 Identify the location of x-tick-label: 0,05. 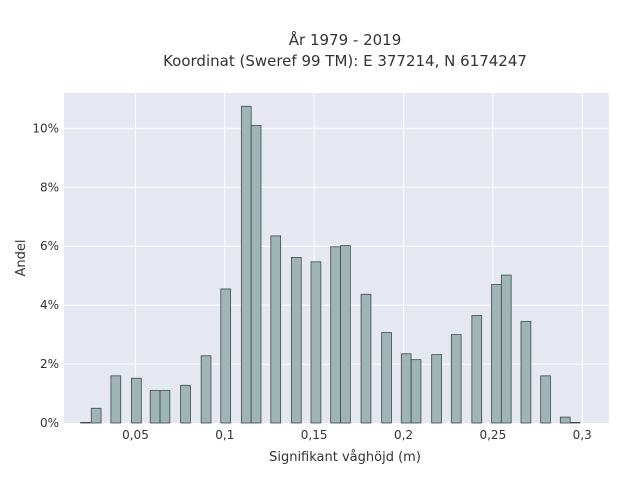
(135, 435).